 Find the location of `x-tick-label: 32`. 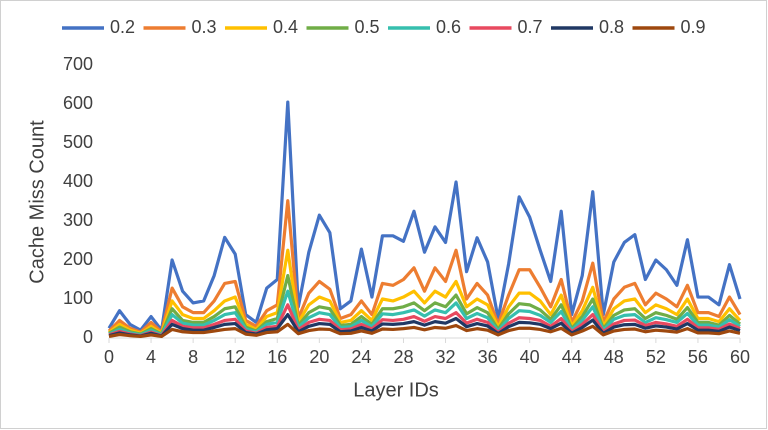

x-tick-label: 32 is located at coordinates (446, 357).